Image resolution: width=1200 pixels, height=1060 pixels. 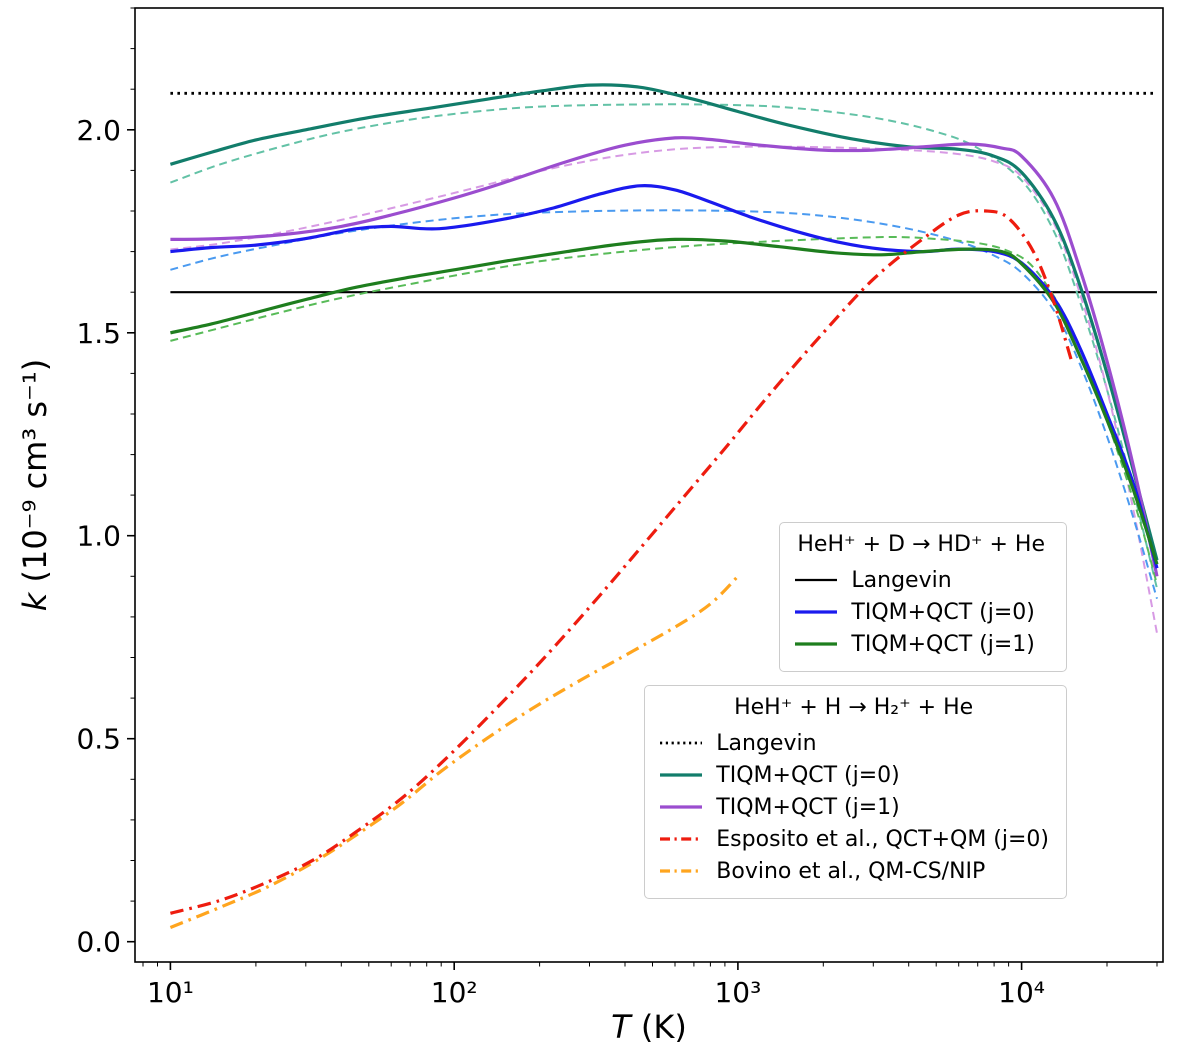 I want to click on legend-h-title: HeH⁺ + H → H₂⁺ + He, so click(x=854, y=707).